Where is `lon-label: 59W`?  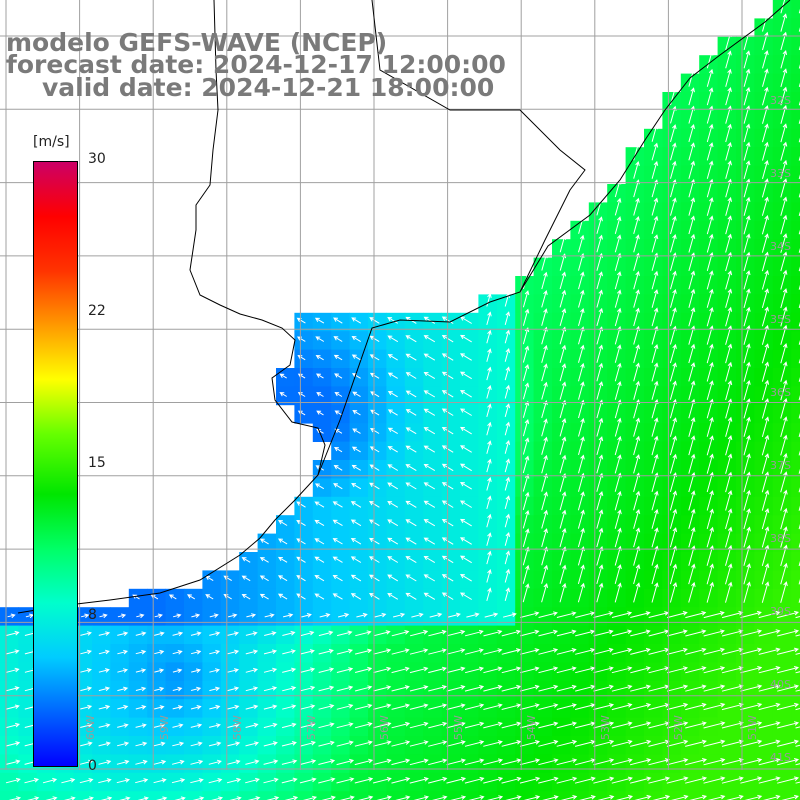 lon-label: 59W is located at coordinates (164, 727).